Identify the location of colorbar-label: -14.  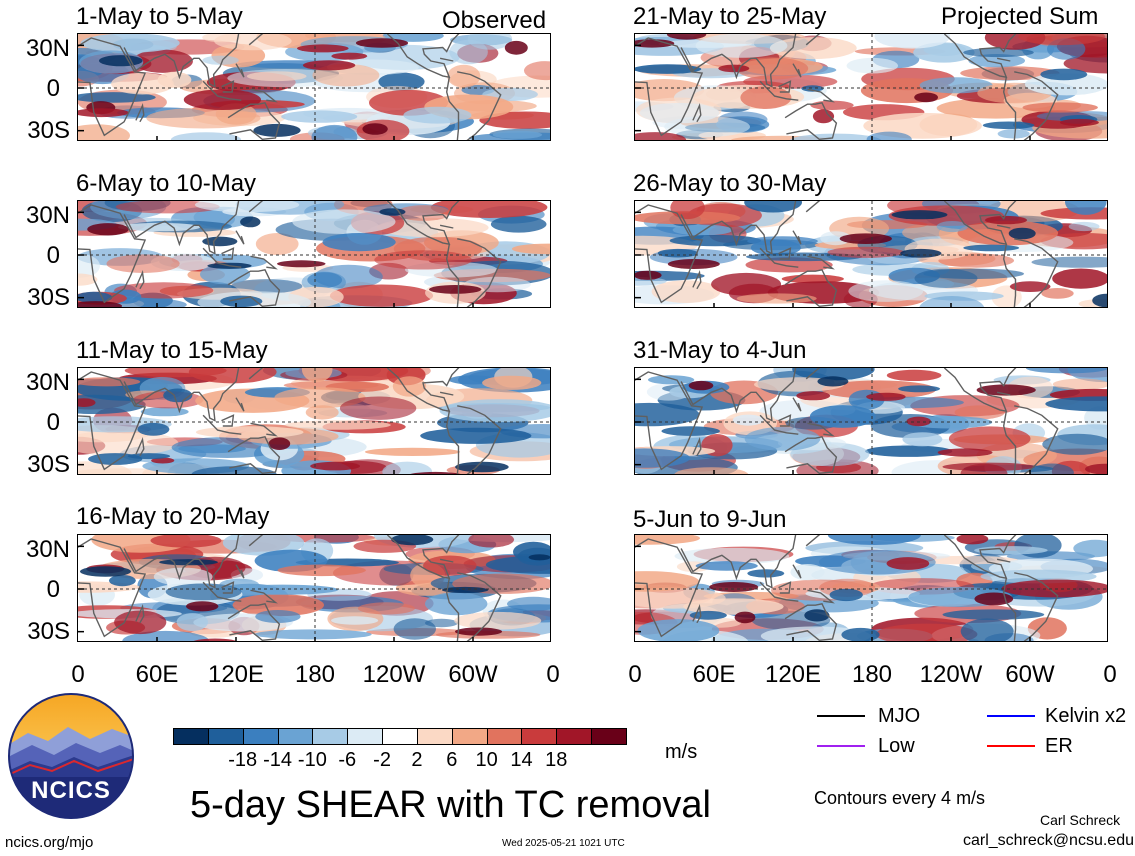
(277, 760).